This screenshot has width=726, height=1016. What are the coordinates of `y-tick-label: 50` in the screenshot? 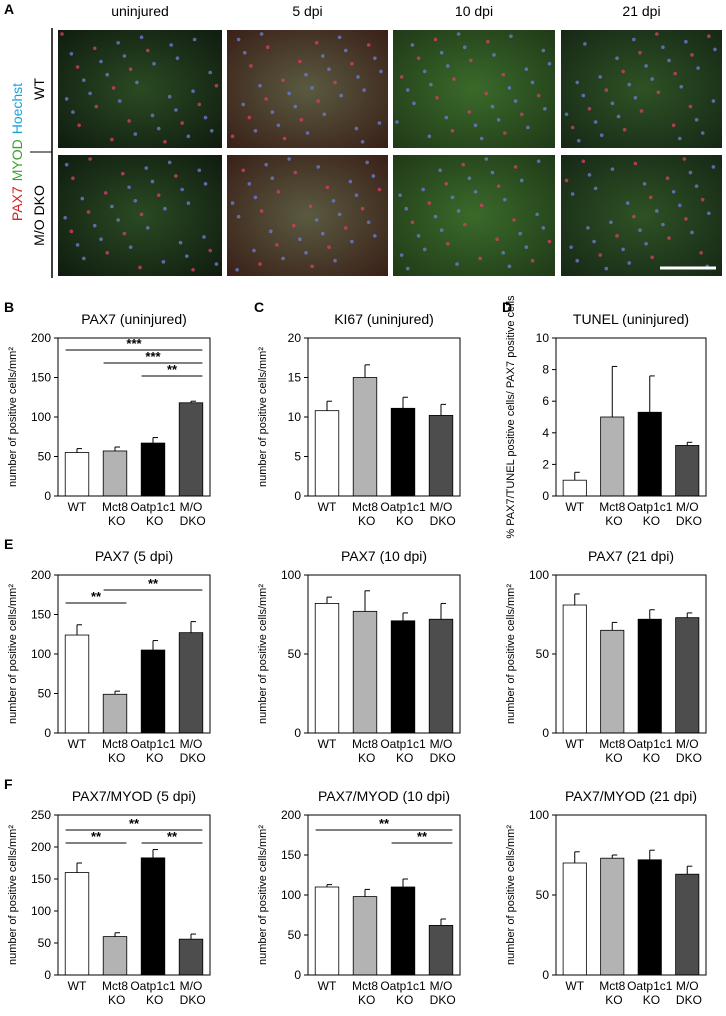 It's located at (45, 694).